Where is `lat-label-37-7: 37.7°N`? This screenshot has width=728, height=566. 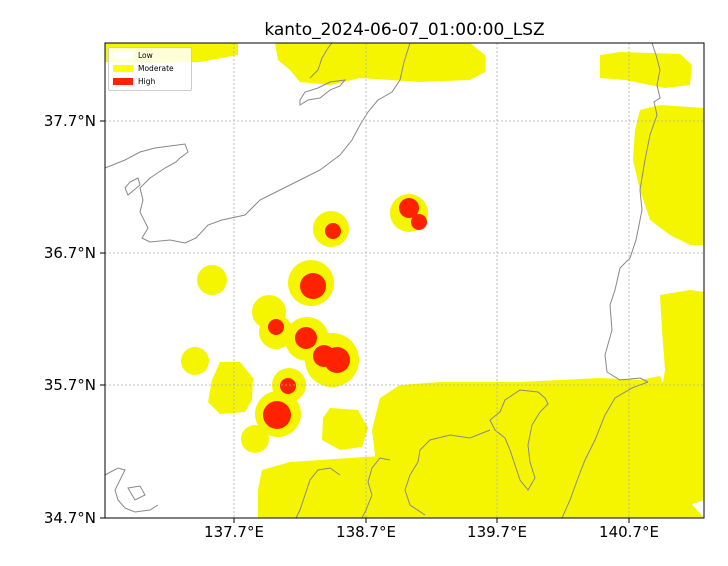
lat-label-37-7: 37.7°N is located at coordinates (69, 121).